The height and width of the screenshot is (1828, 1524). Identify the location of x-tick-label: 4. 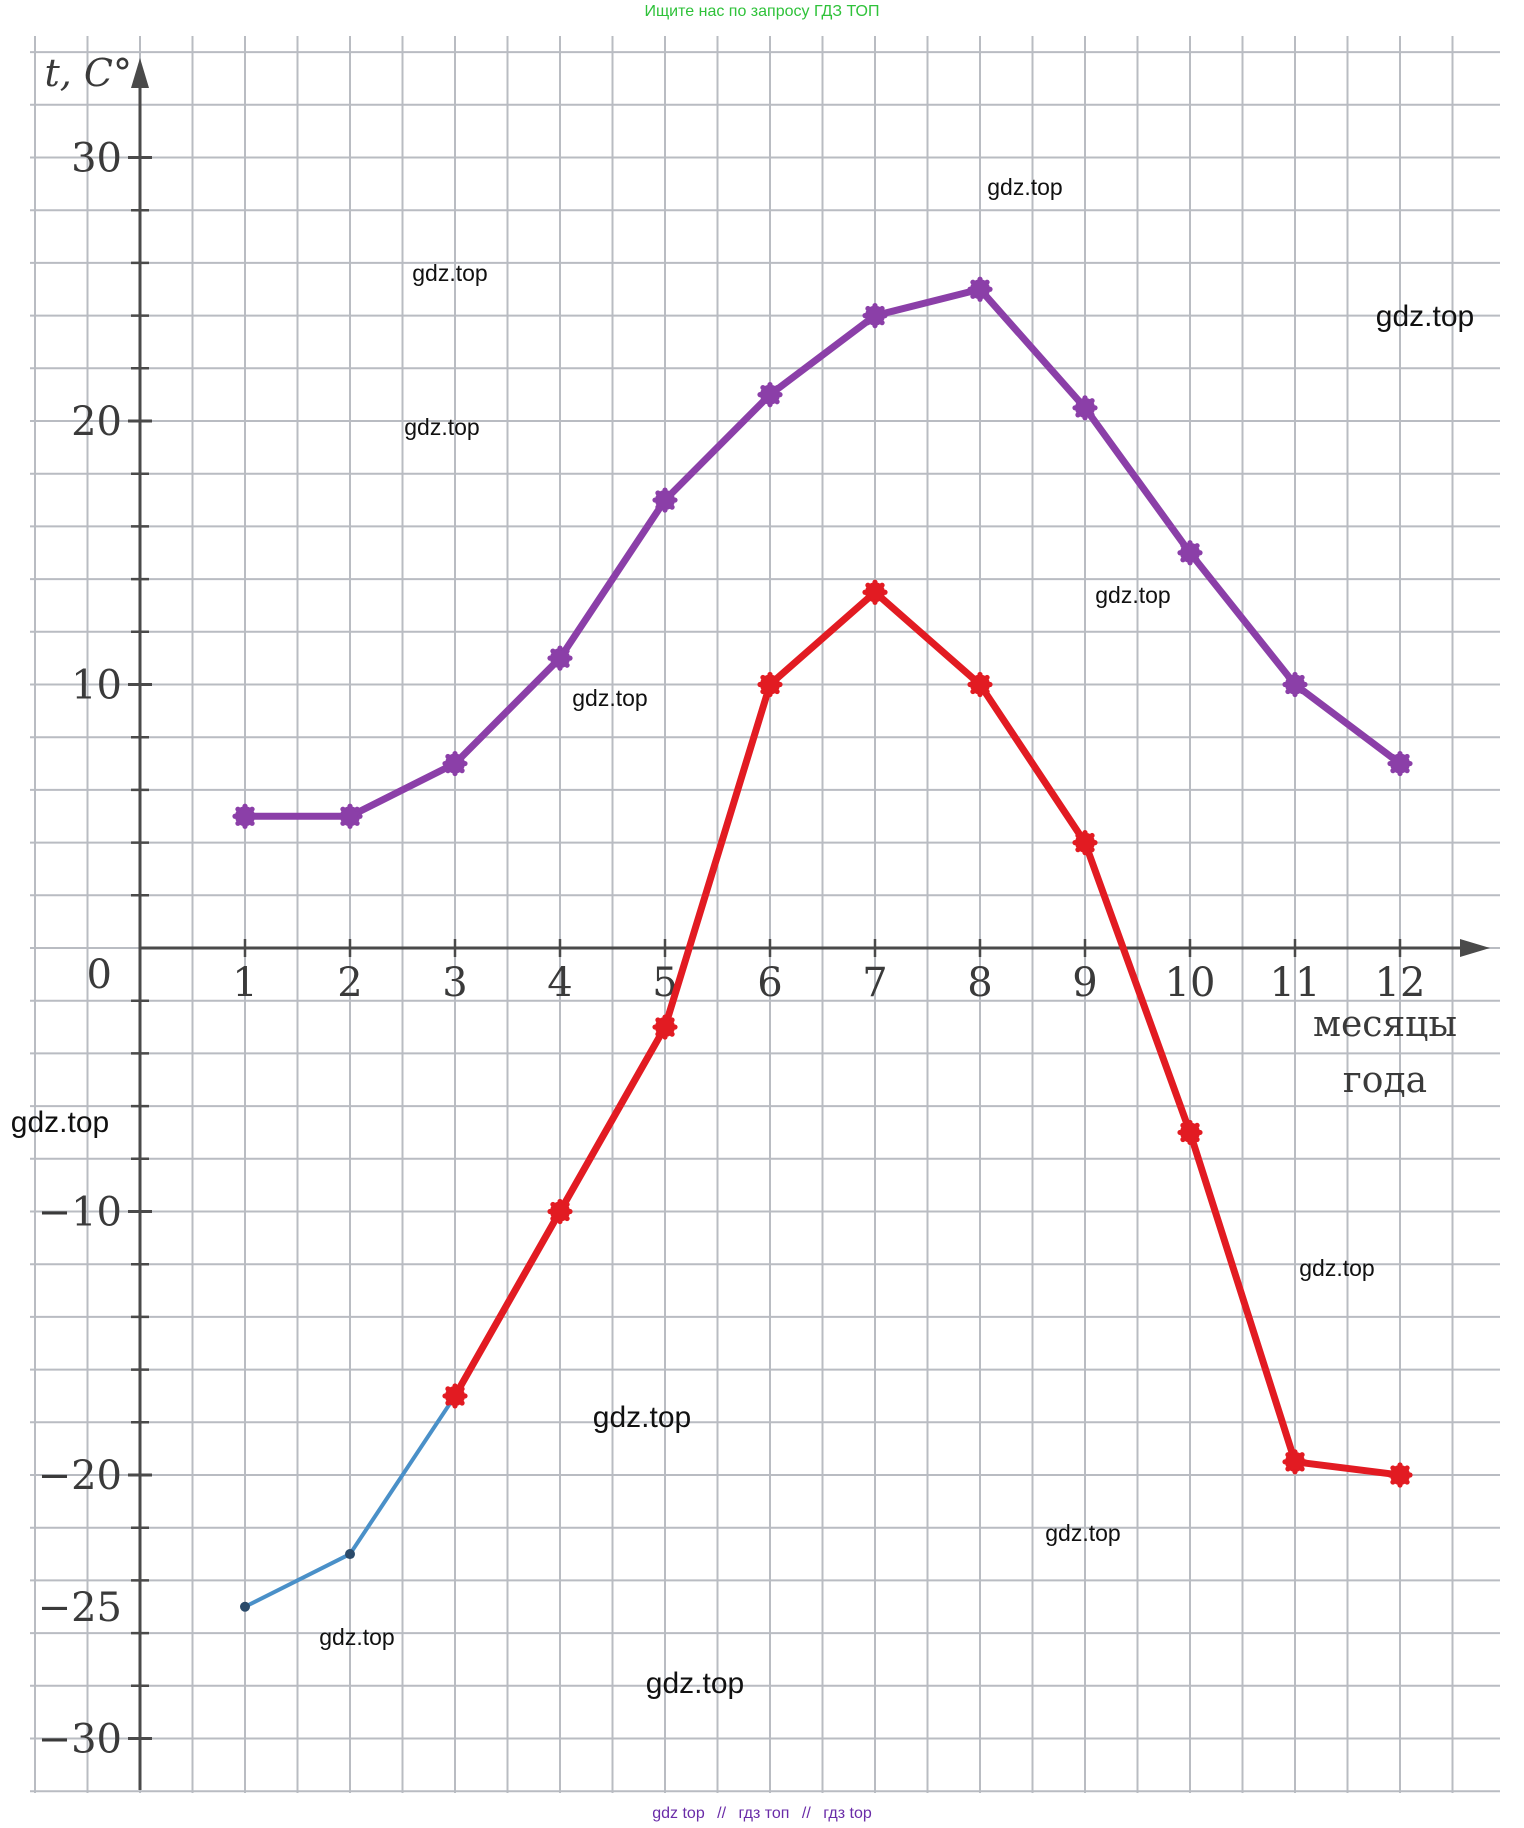
(559, 983).